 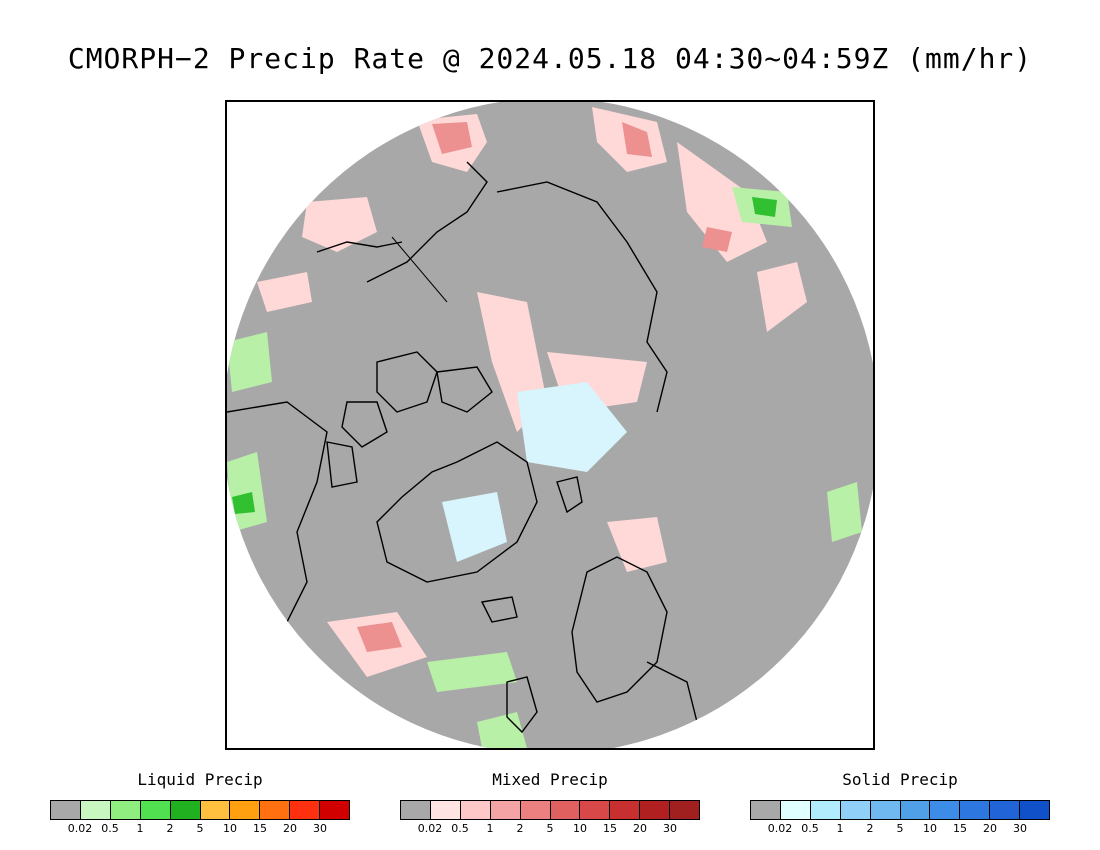 I want to click on iceland-coast, so click(x=499, y=609).